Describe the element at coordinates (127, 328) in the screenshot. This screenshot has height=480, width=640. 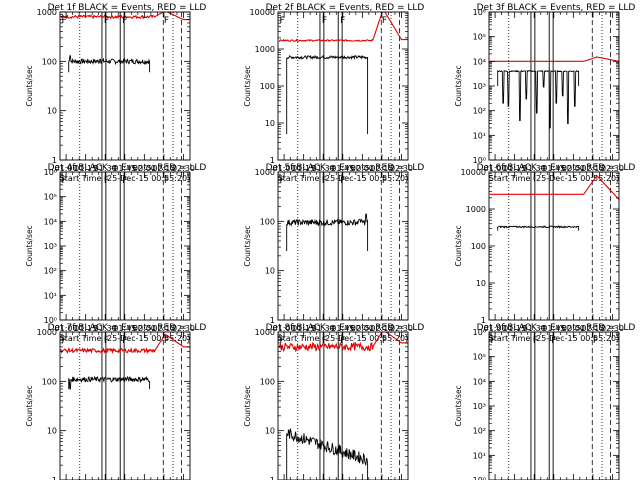
I see `panel-title: Det 7f BLACK = Events, RED = LLD` at that location.